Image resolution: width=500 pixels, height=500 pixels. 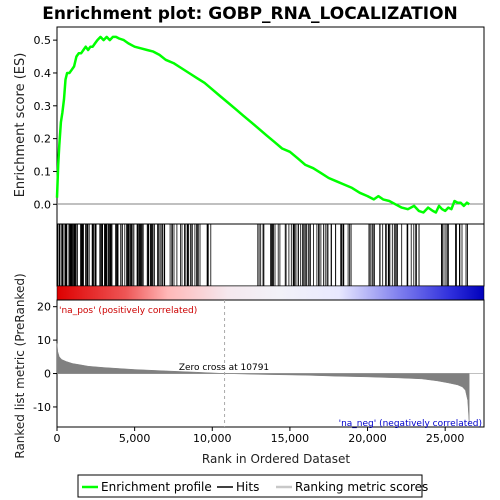 I want to click on x-tick-label: 5,000, so click(x=135, y=438).